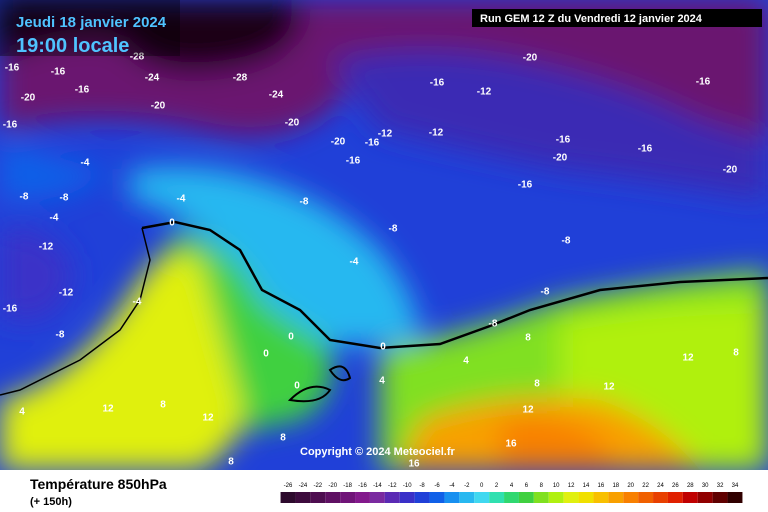 The image size is (768, 512). I want to click on legend-label: 8, so click(542, 486).